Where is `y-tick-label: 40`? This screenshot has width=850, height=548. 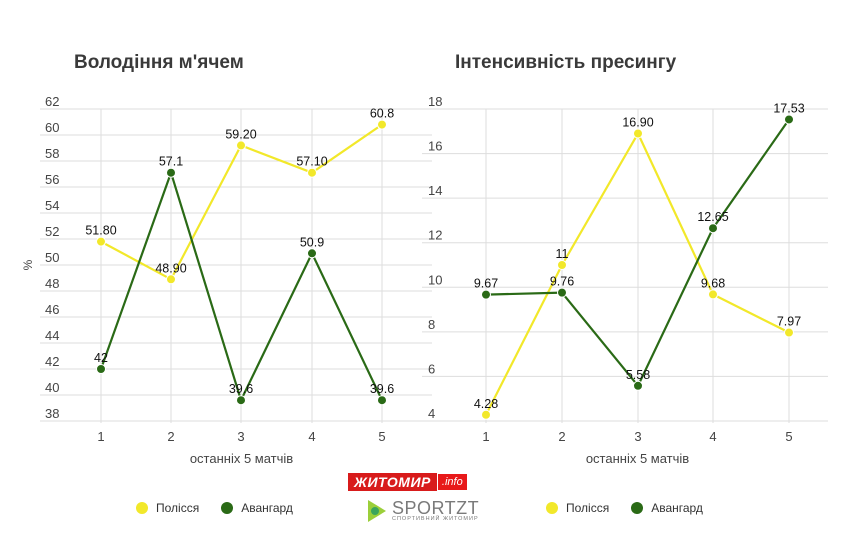
y-tick-label: 40 is located at coordinates (52, 387).